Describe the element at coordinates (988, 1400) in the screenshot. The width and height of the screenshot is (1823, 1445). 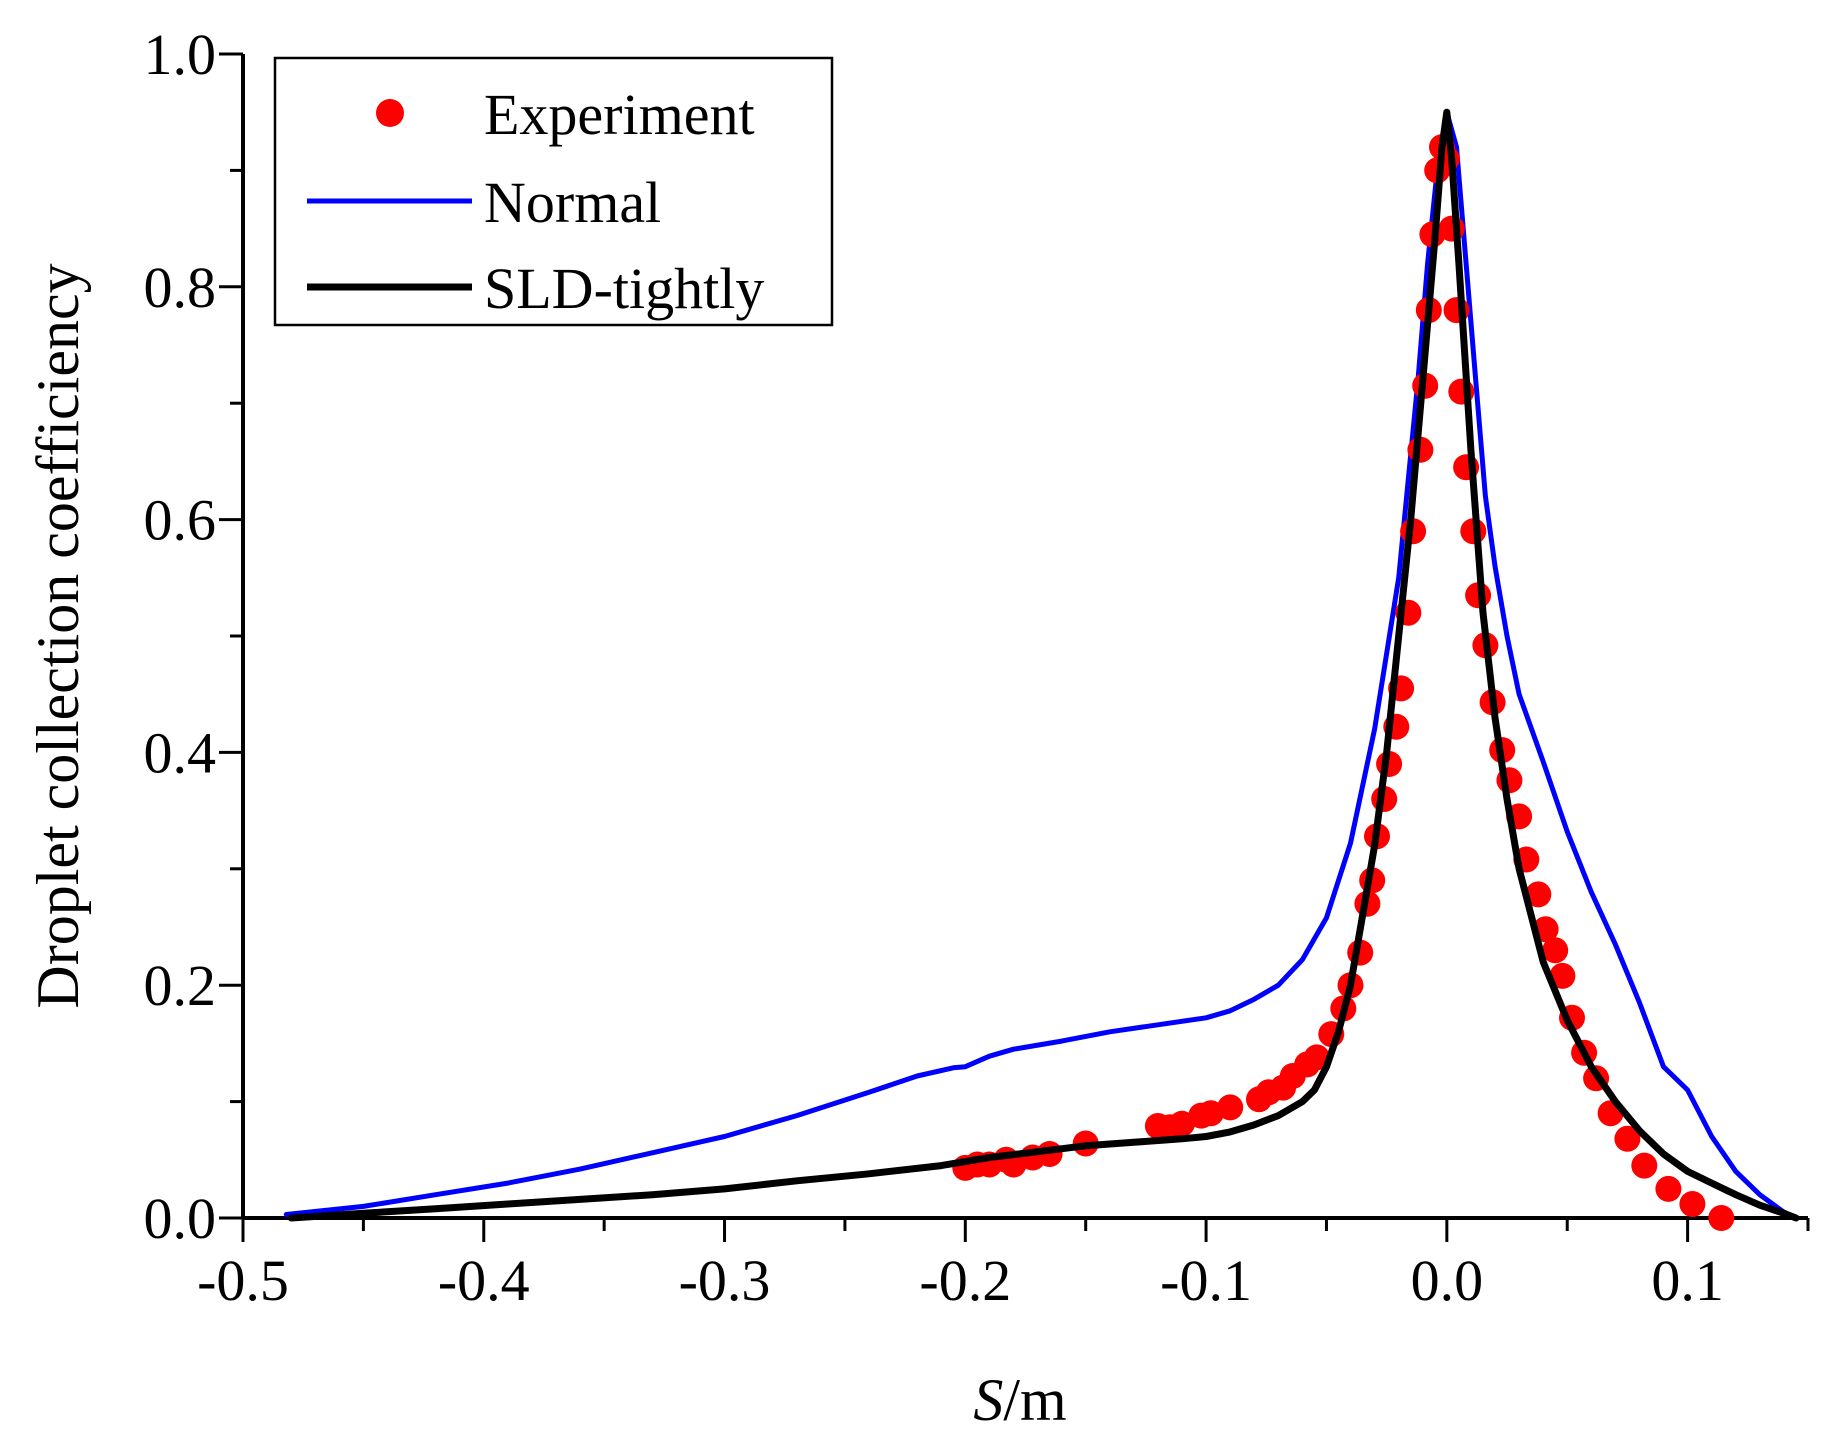
I see `x-axis-title-symbol: S` at that location.